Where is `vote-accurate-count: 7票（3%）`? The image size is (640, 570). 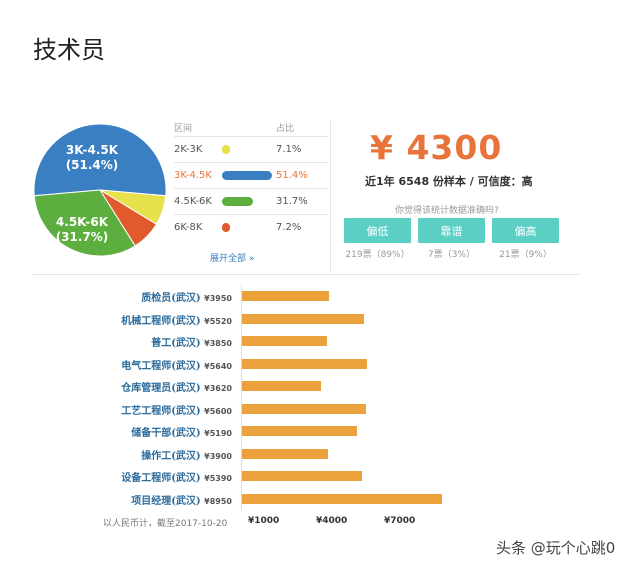
vote-accurate-count: 7票（3%） is located at coordinates (451, 255).